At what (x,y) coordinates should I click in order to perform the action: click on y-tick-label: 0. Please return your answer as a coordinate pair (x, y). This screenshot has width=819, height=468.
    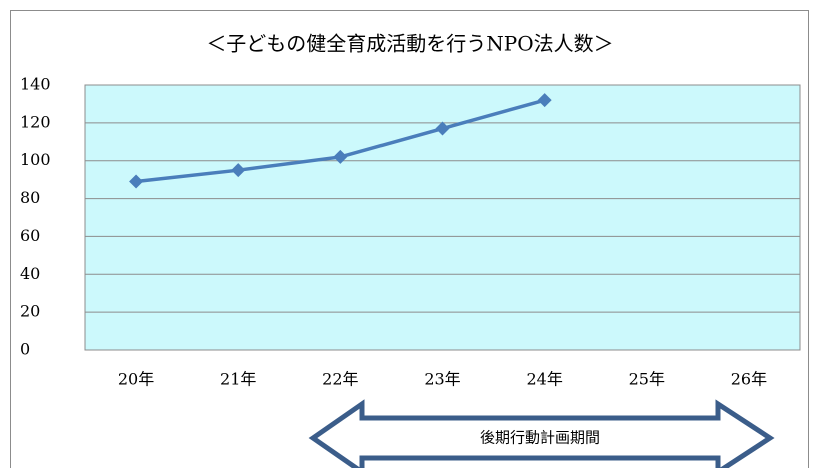
    Looking at the image, I should click on (25, 349).